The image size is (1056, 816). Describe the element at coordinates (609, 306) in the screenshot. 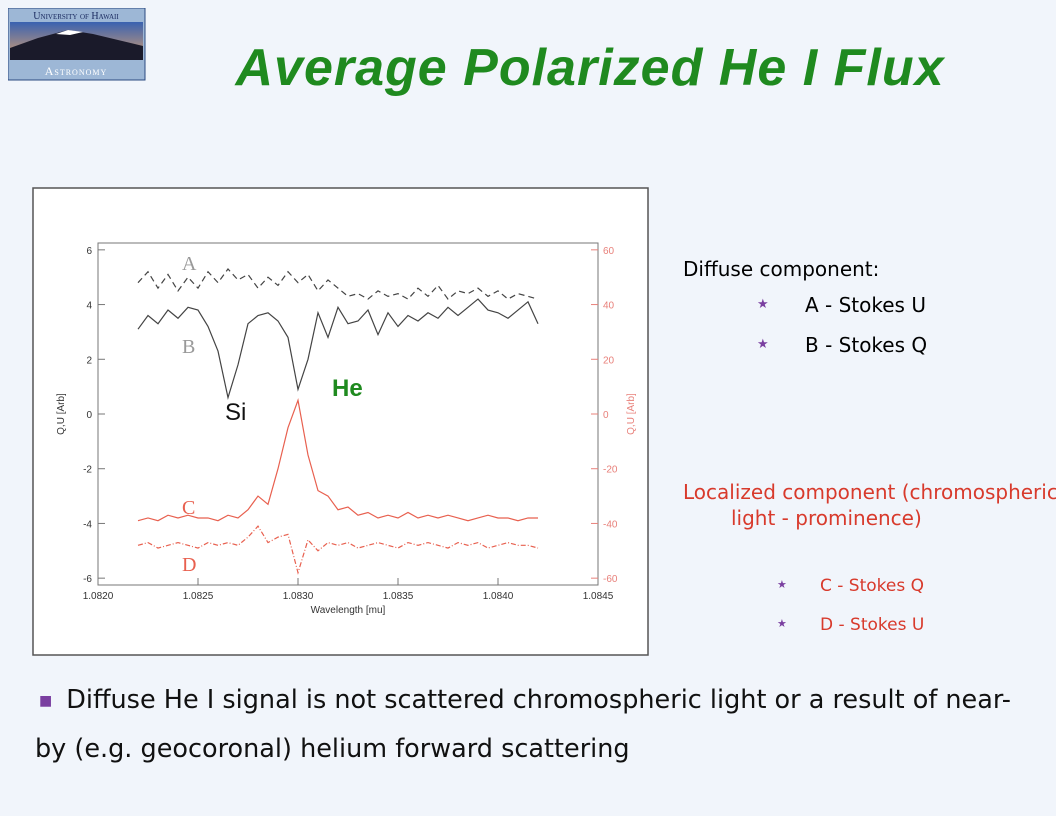

I see `y2-tick-label: 40` at that location.